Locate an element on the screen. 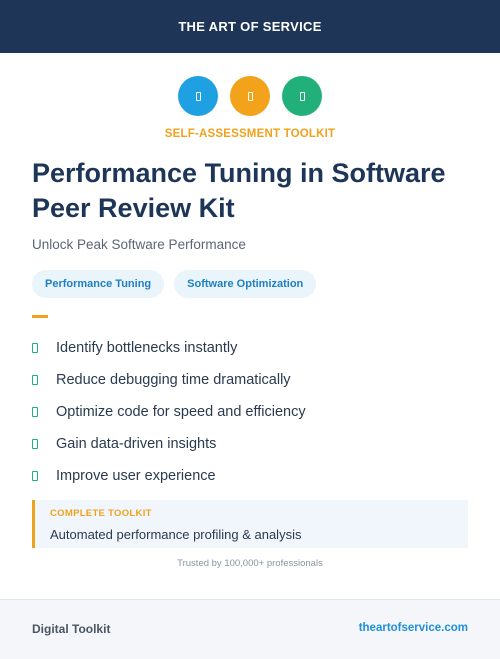 This screenshot has height=659, width=500. feature-text: Gain data-driven insights is located at coordinates (136, 444).